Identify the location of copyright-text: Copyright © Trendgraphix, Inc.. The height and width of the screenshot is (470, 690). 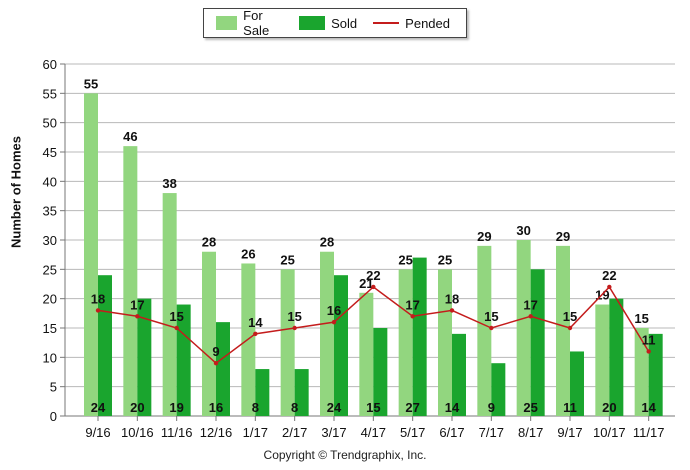
(345, 455).